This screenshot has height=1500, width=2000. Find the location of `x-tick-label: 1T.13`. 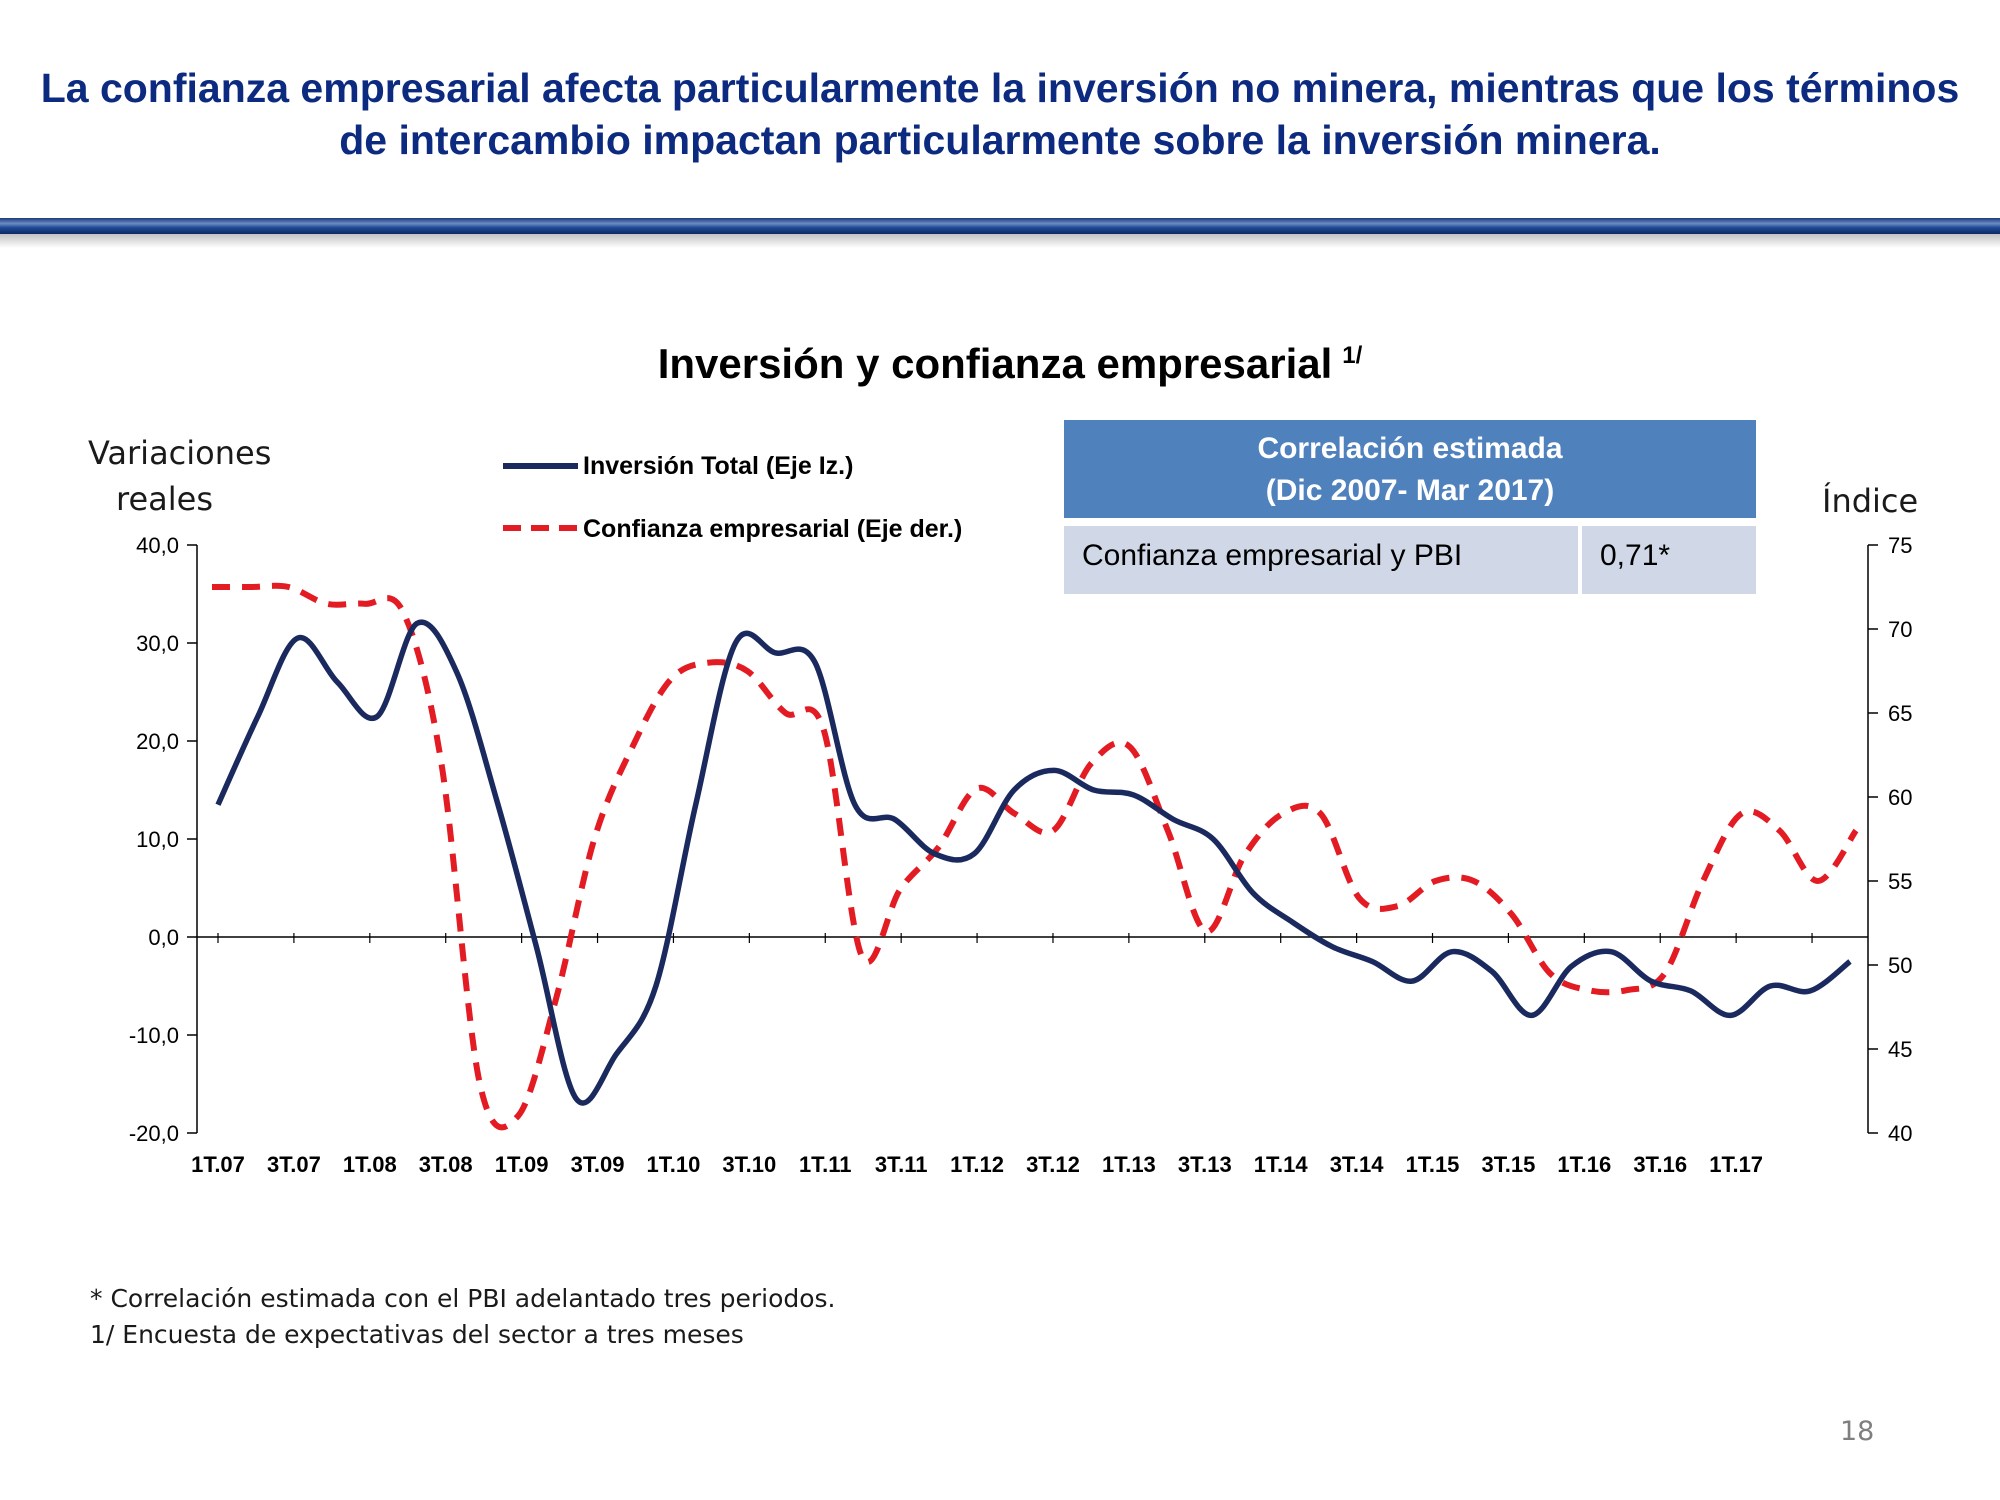

x-tick-label: 1T.13 is located at coordinates (1129, 1164).